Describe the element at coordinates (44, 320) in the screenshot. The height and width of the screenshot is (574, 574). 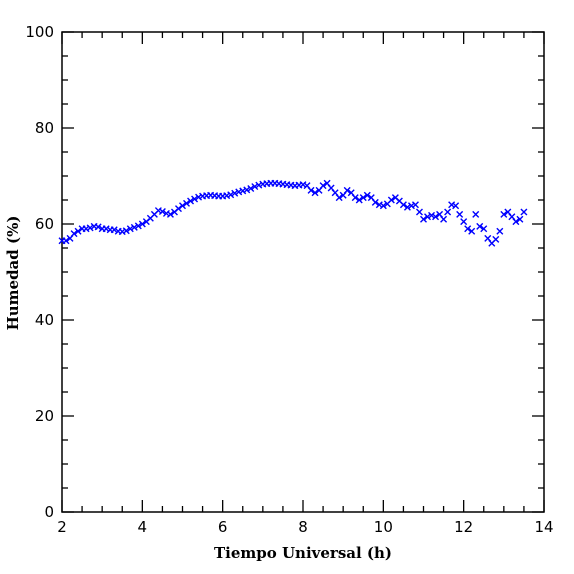
I see `y-tick-label: 40` at that location.